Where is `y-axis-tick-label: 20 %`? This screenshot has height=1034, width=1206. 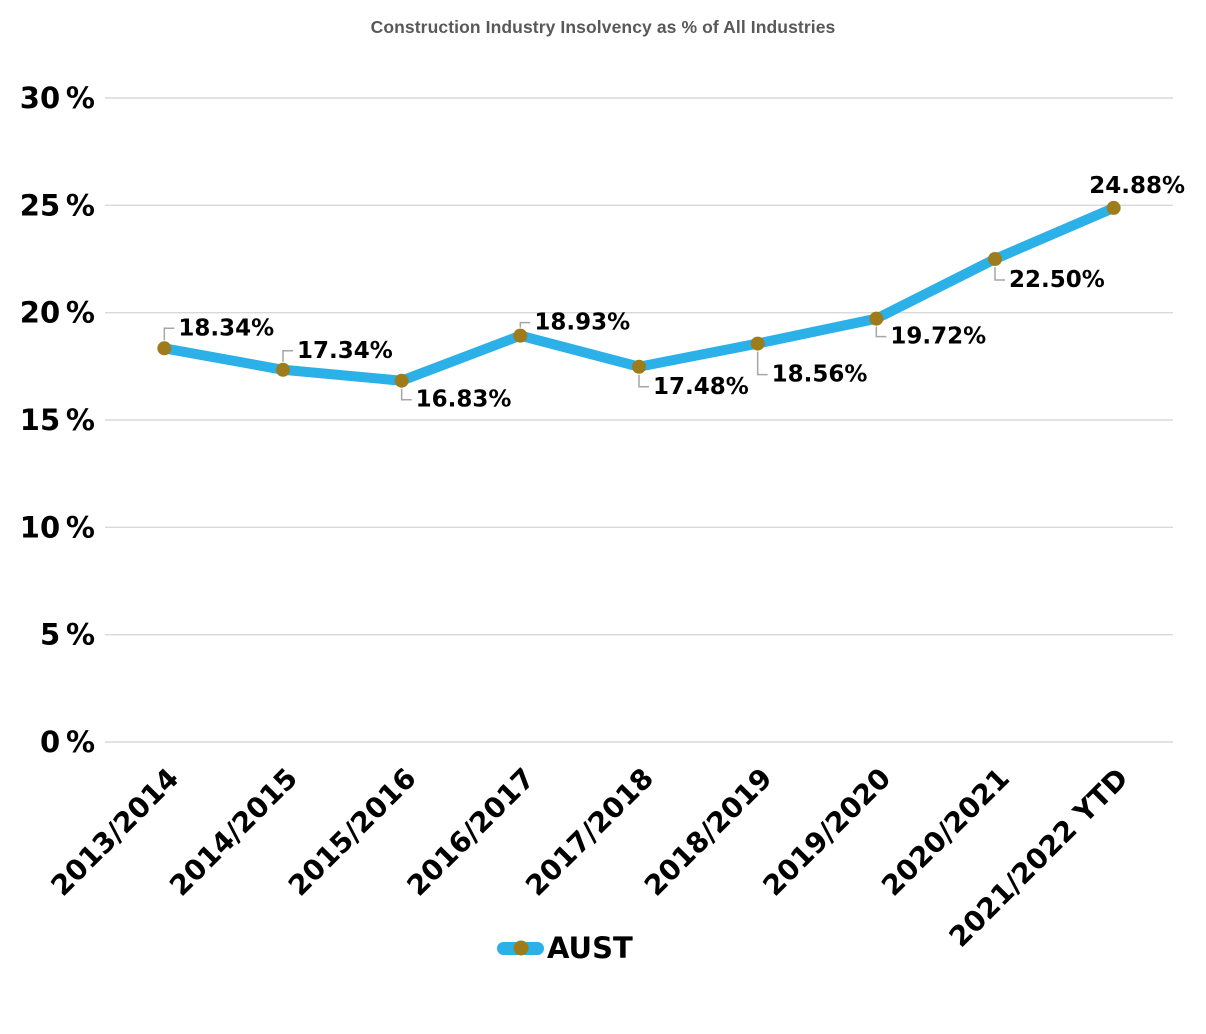 y-axis-tick-label: 20 % is located at coordinates (57, 313).